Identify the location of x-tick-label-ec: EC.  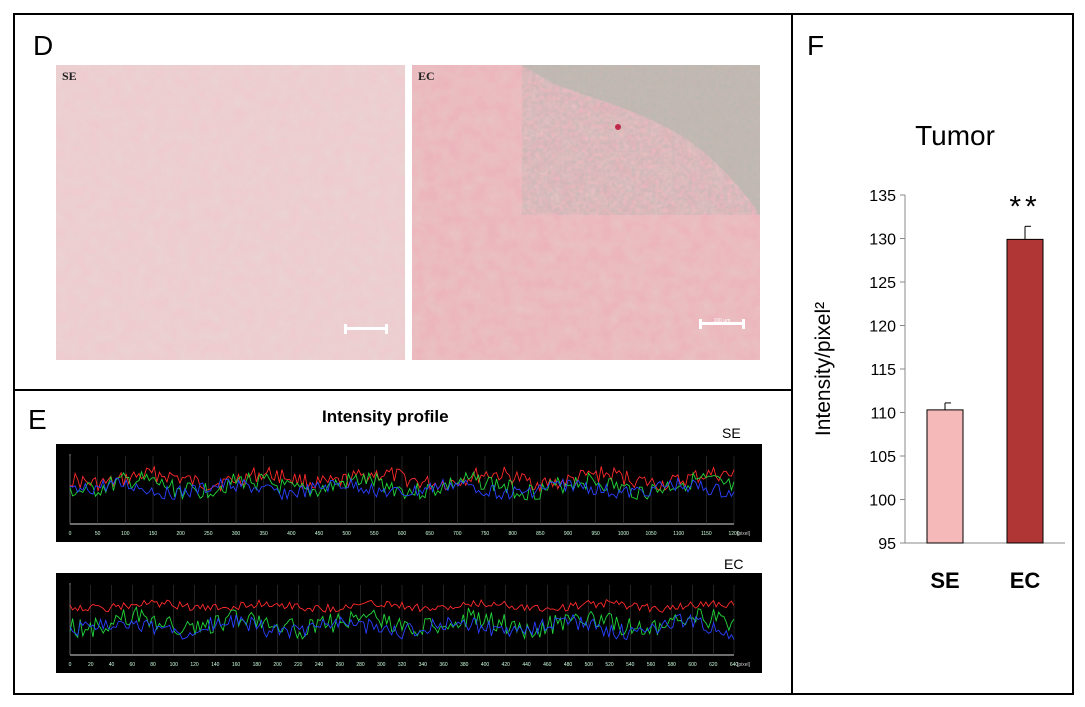
(1025, 580).